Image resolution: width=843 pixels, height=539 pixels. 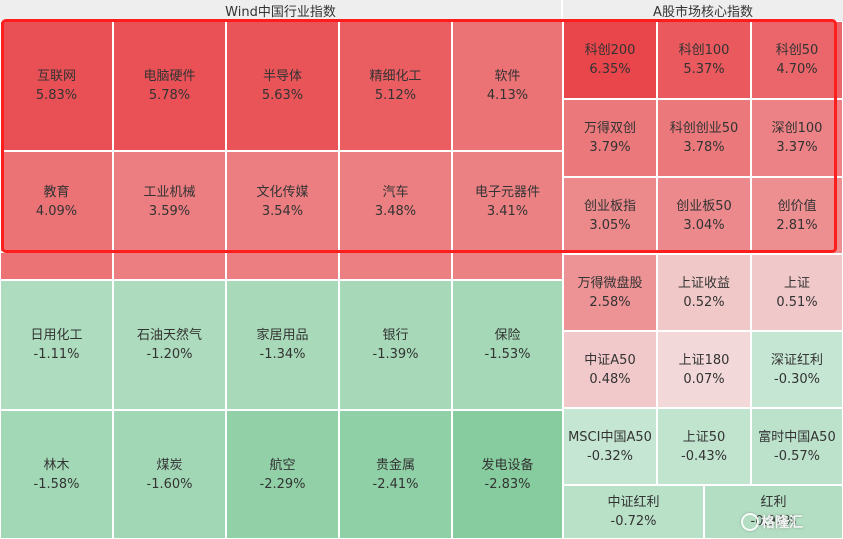 I want to click on industry-tile: 林木 -1.58%, so click(x=56, y=474).